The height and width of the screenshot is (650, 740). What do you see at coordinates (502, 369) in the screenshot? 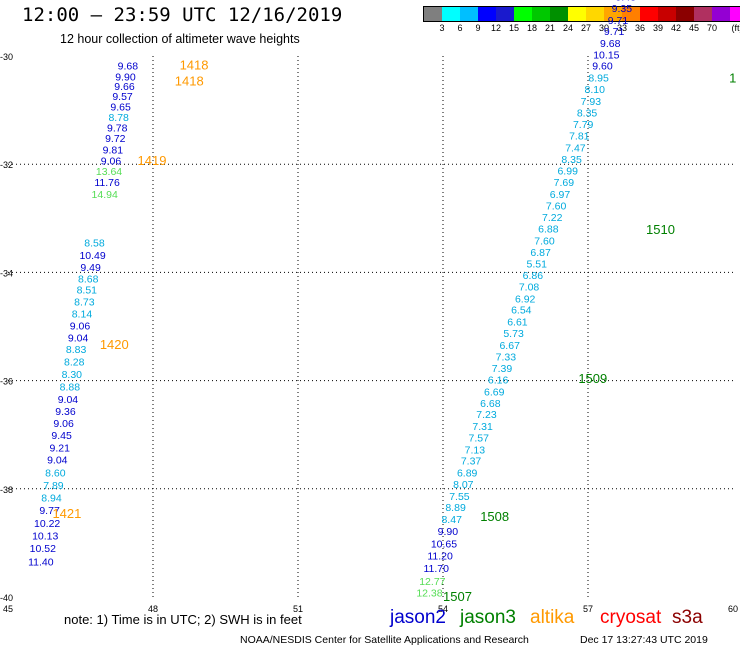
I see `jason3-wave-height-value: 7.39` at bounding box center [502, 369].